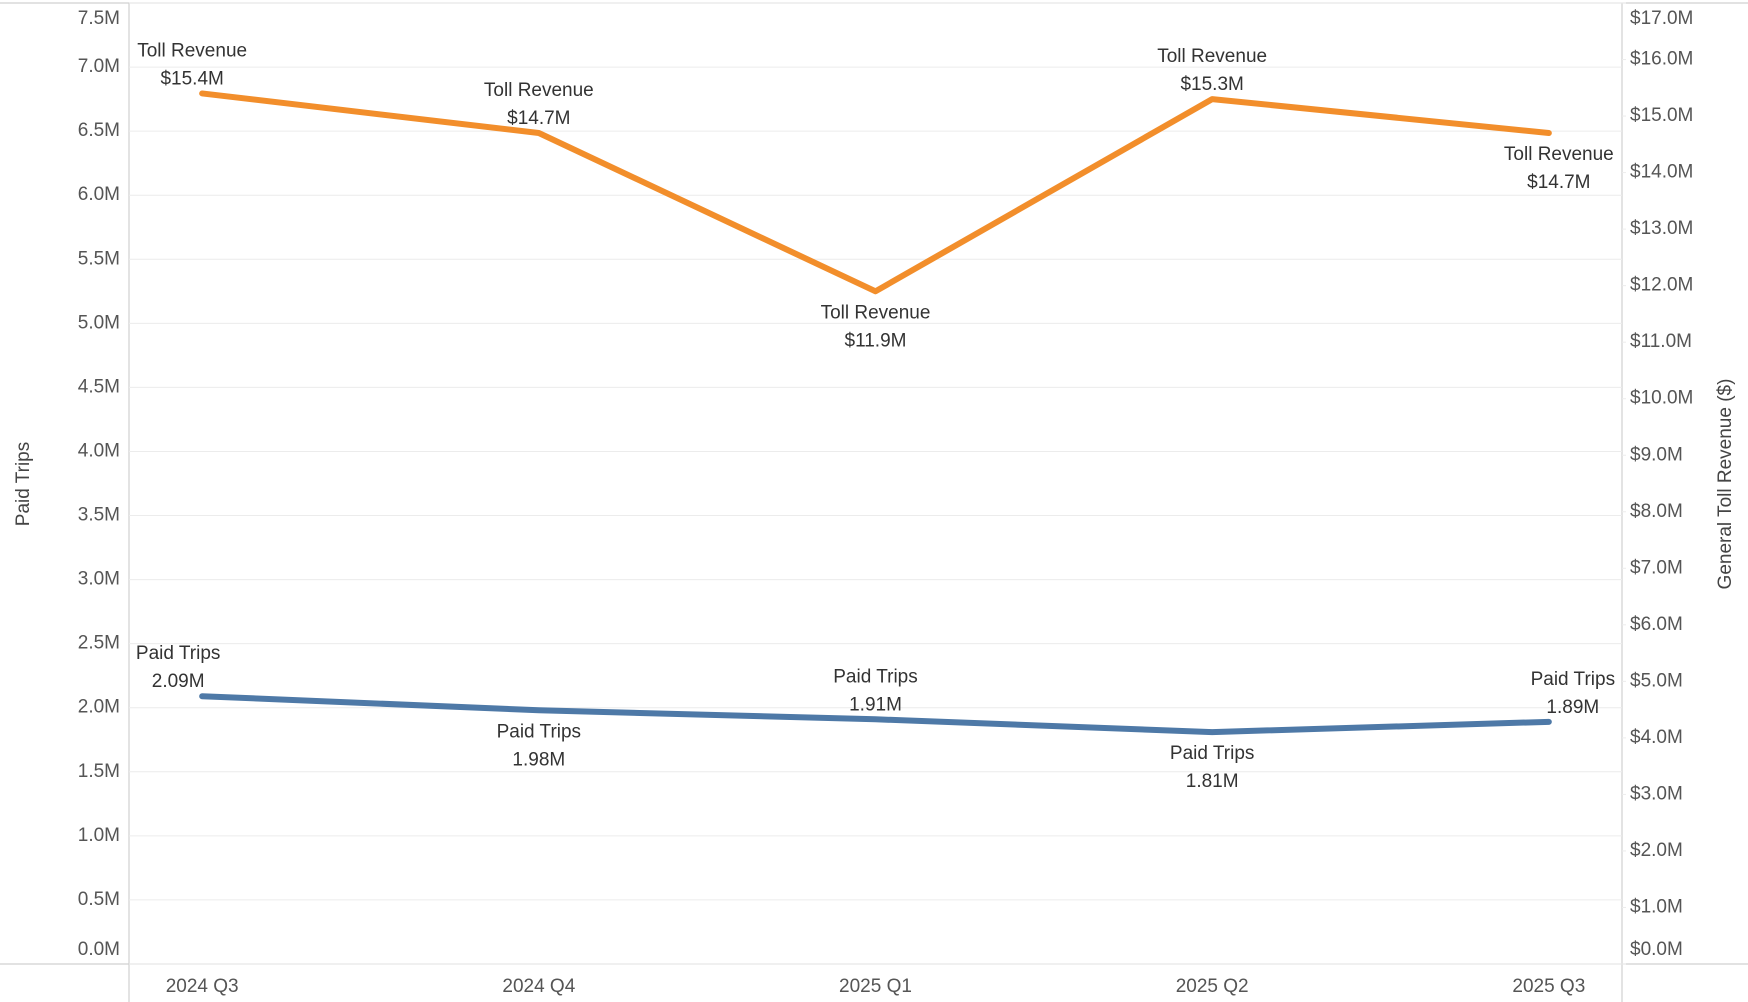  Describe the element at coordinates (1656, 850) in the screenshot. I see `y2-tick-label: $2.0M` at that location.